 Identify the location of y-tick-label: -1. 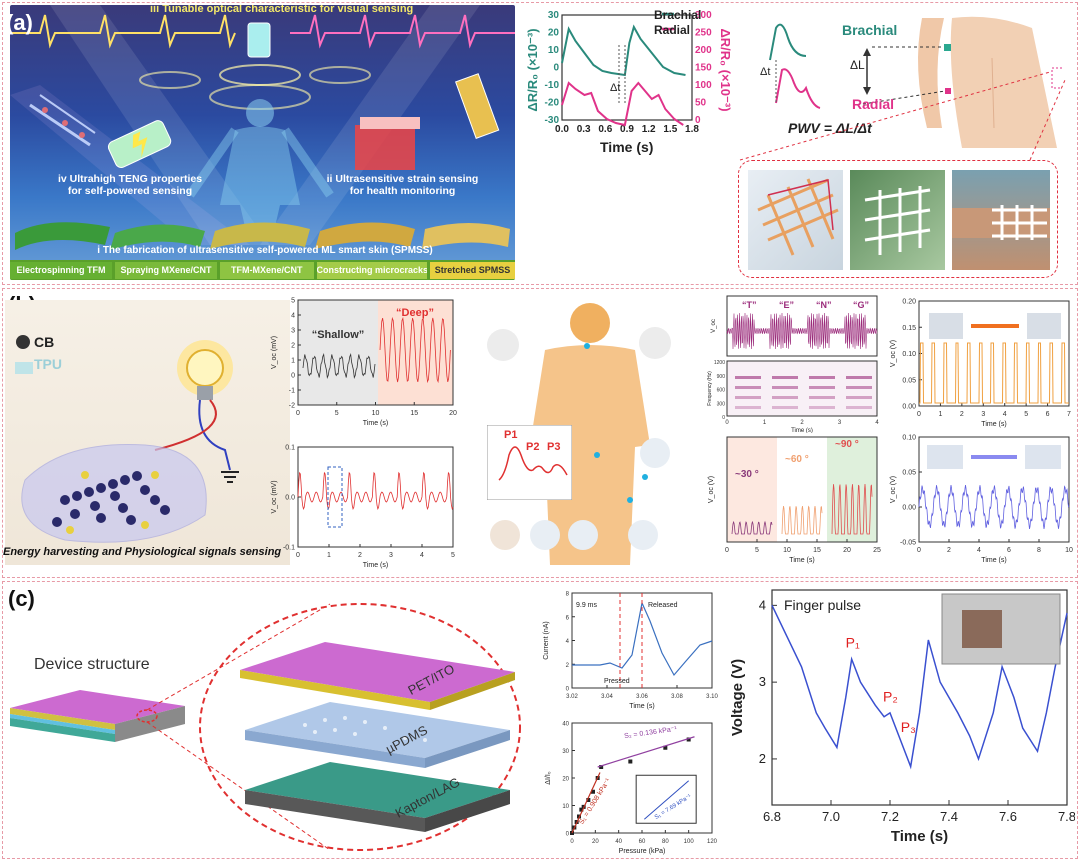
(292, 391).